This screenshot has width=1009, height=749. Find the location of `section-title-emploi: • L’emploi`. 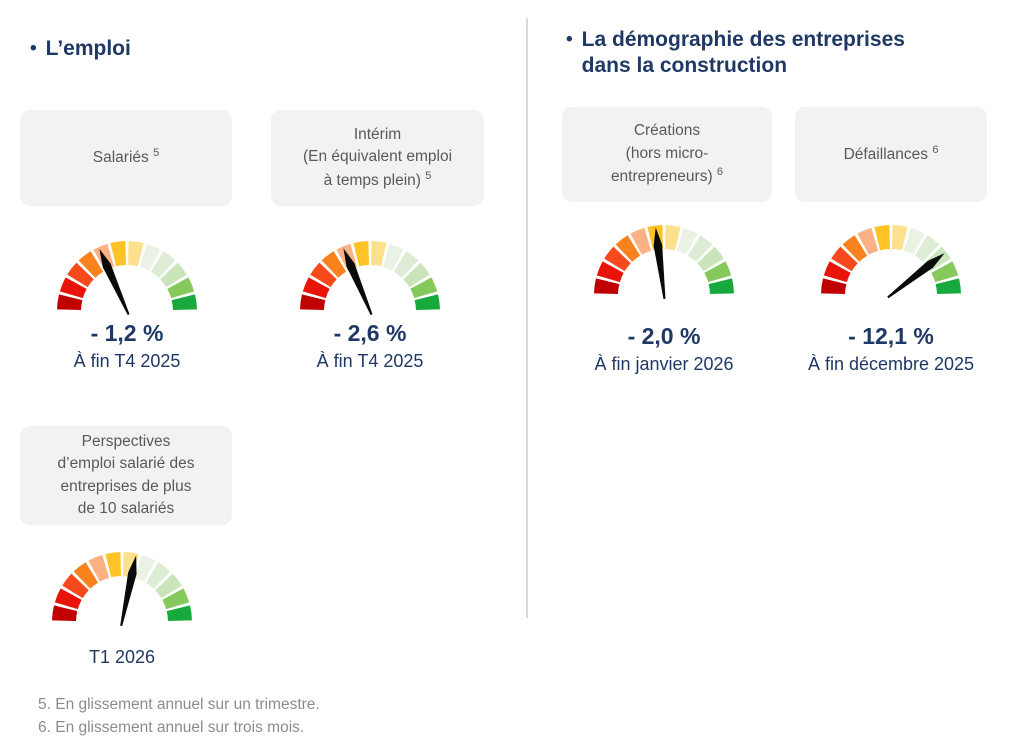

section-title-emploi: • L’emploi is located at coordinates (80, 49).